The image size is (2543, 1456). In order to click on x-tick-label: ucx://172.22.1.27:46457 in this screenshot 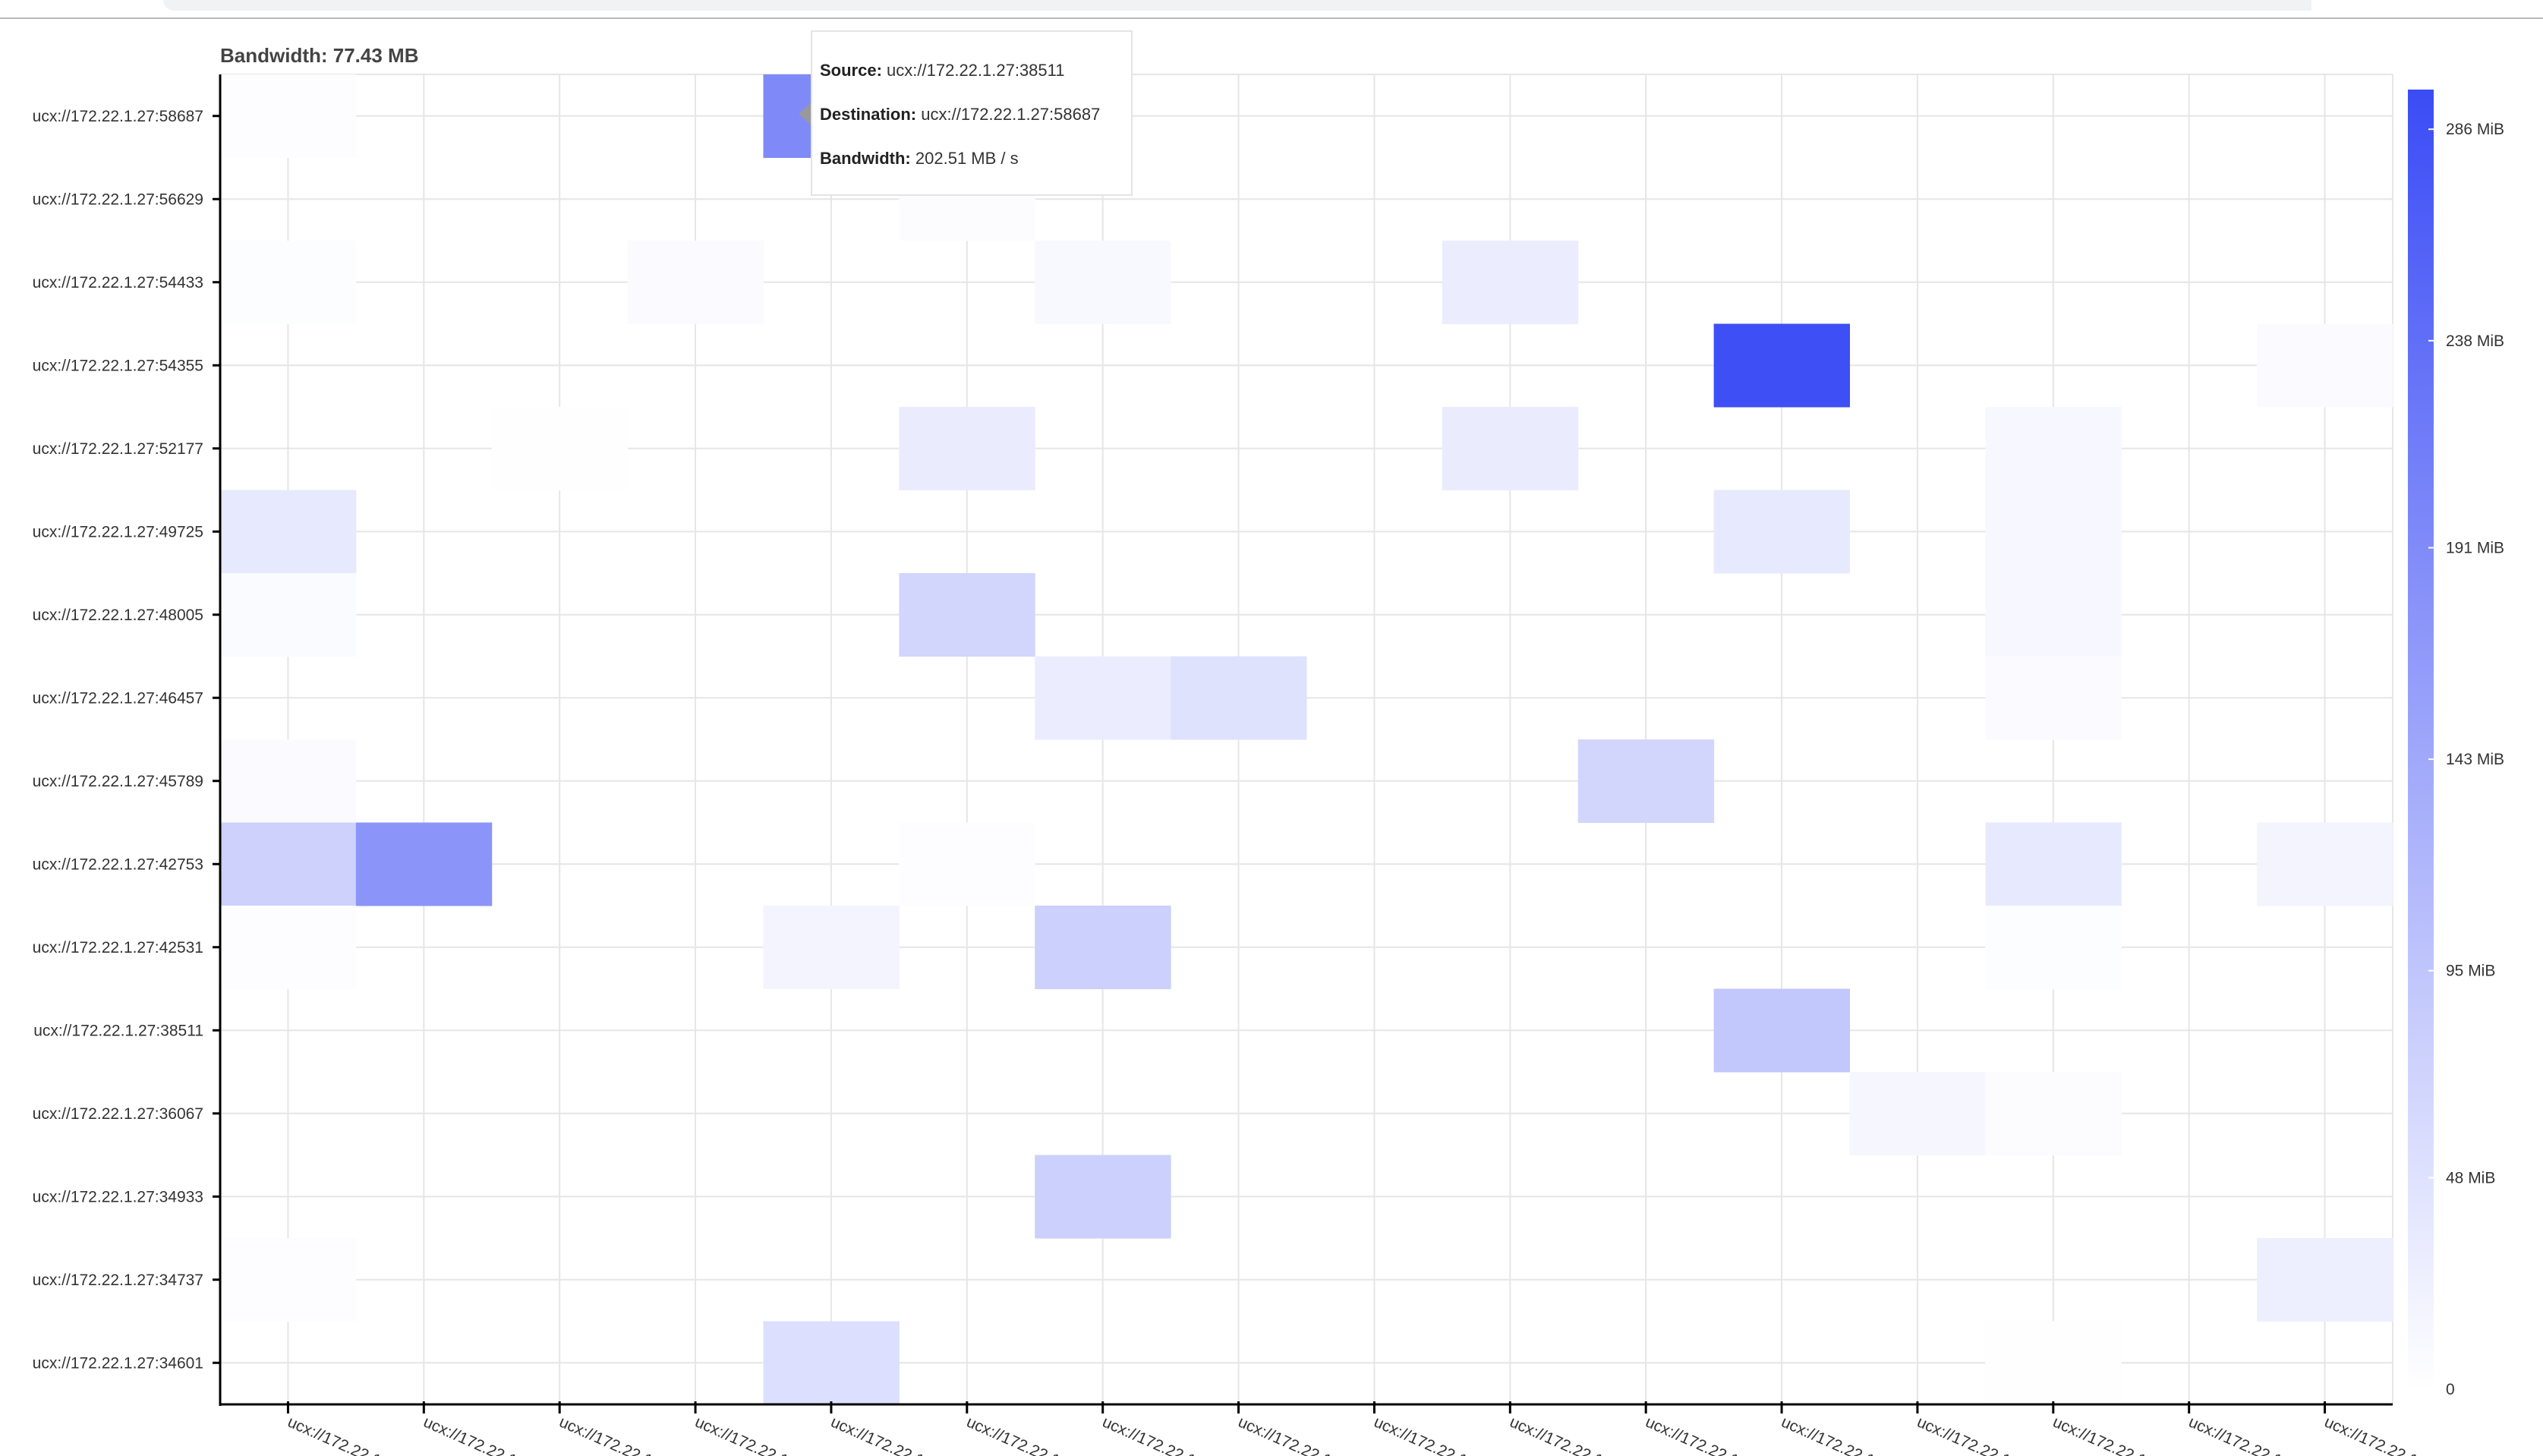, I will do `click(1453, 1434)`.